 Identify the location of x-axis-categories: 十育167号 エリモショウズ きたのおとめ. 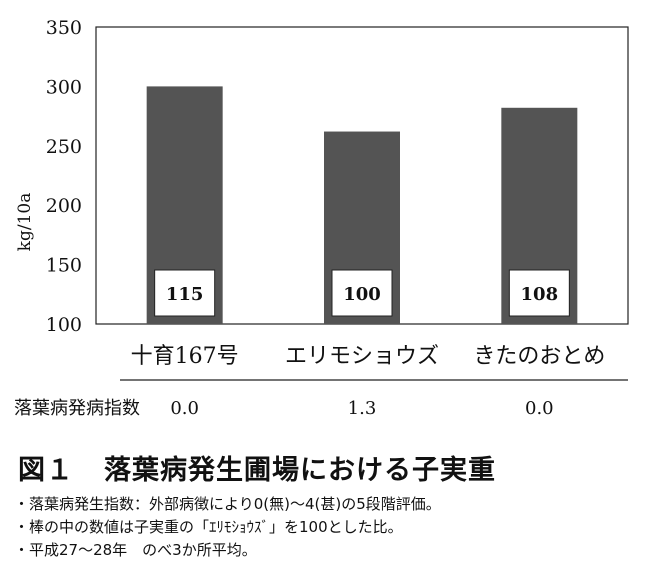
(368, 356).